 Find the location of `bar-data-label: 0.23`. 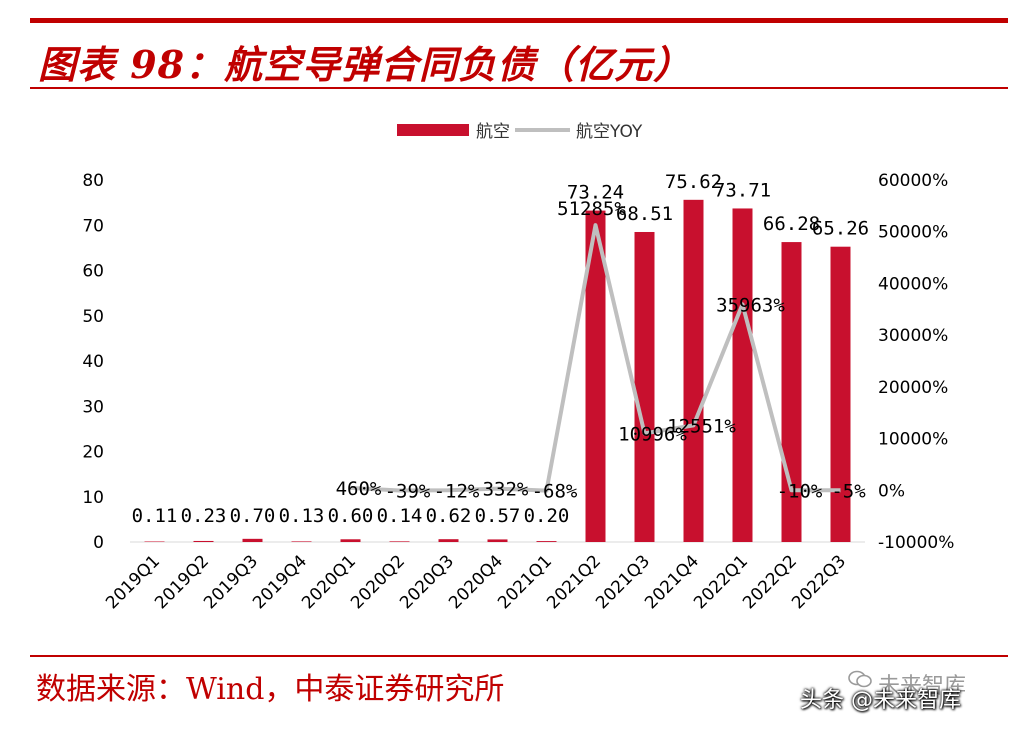

bar-data-label: 0.23 is located at coordinates (204, 516).